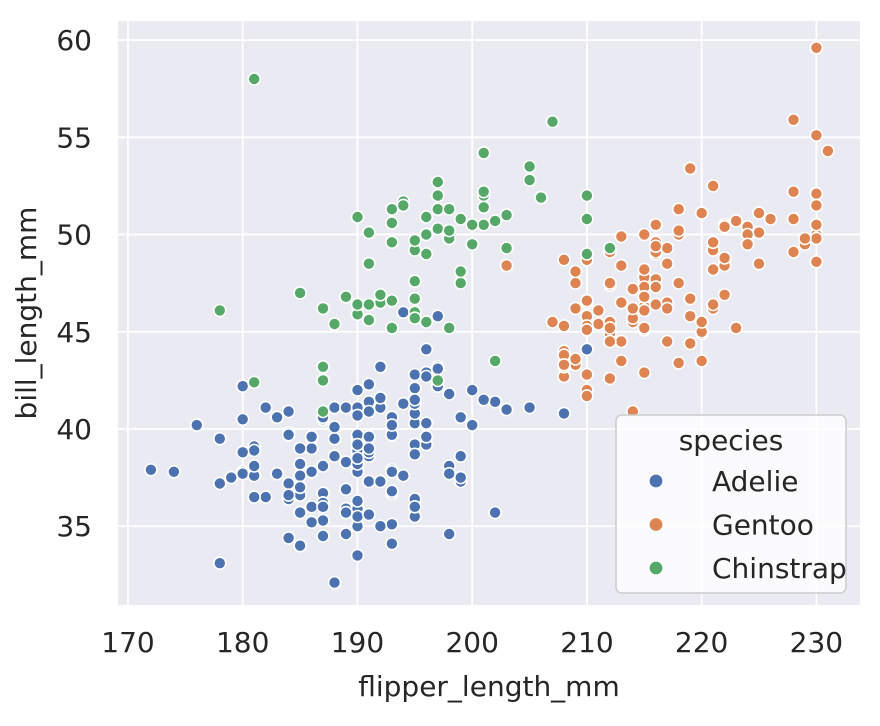  I want to click on x-tick-label: 220, so click(701, 642).